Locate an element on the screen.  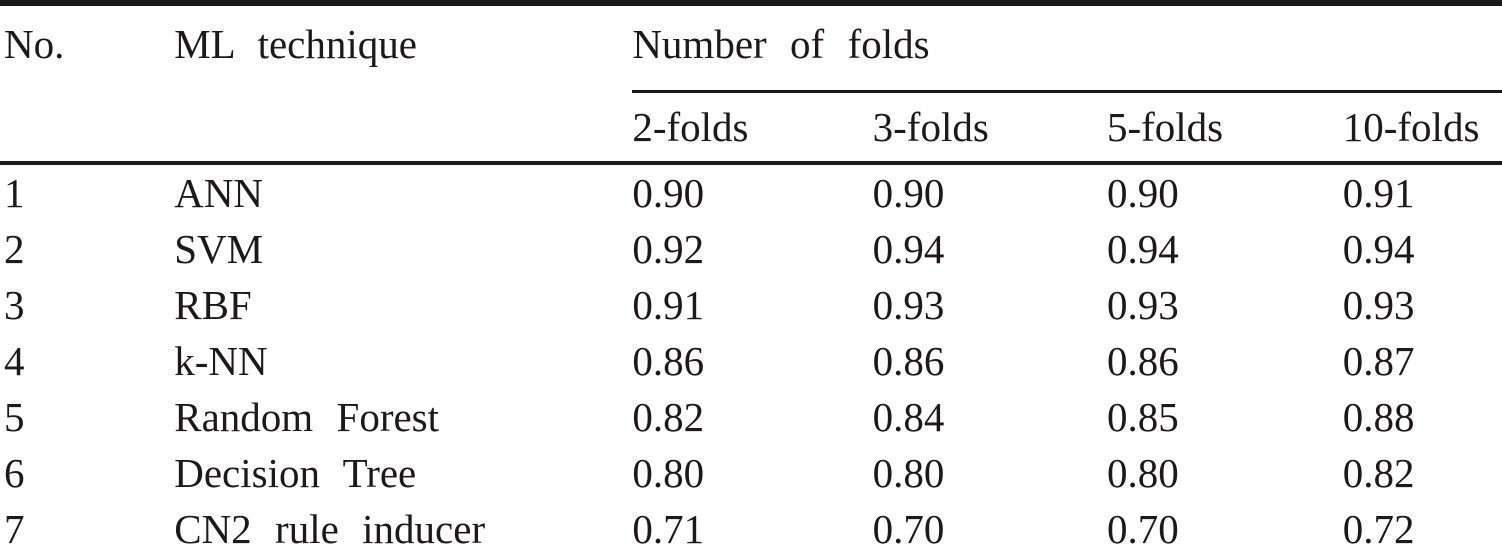
cell-value-10folds: 0.82 is located at coordinates (1378, 473).